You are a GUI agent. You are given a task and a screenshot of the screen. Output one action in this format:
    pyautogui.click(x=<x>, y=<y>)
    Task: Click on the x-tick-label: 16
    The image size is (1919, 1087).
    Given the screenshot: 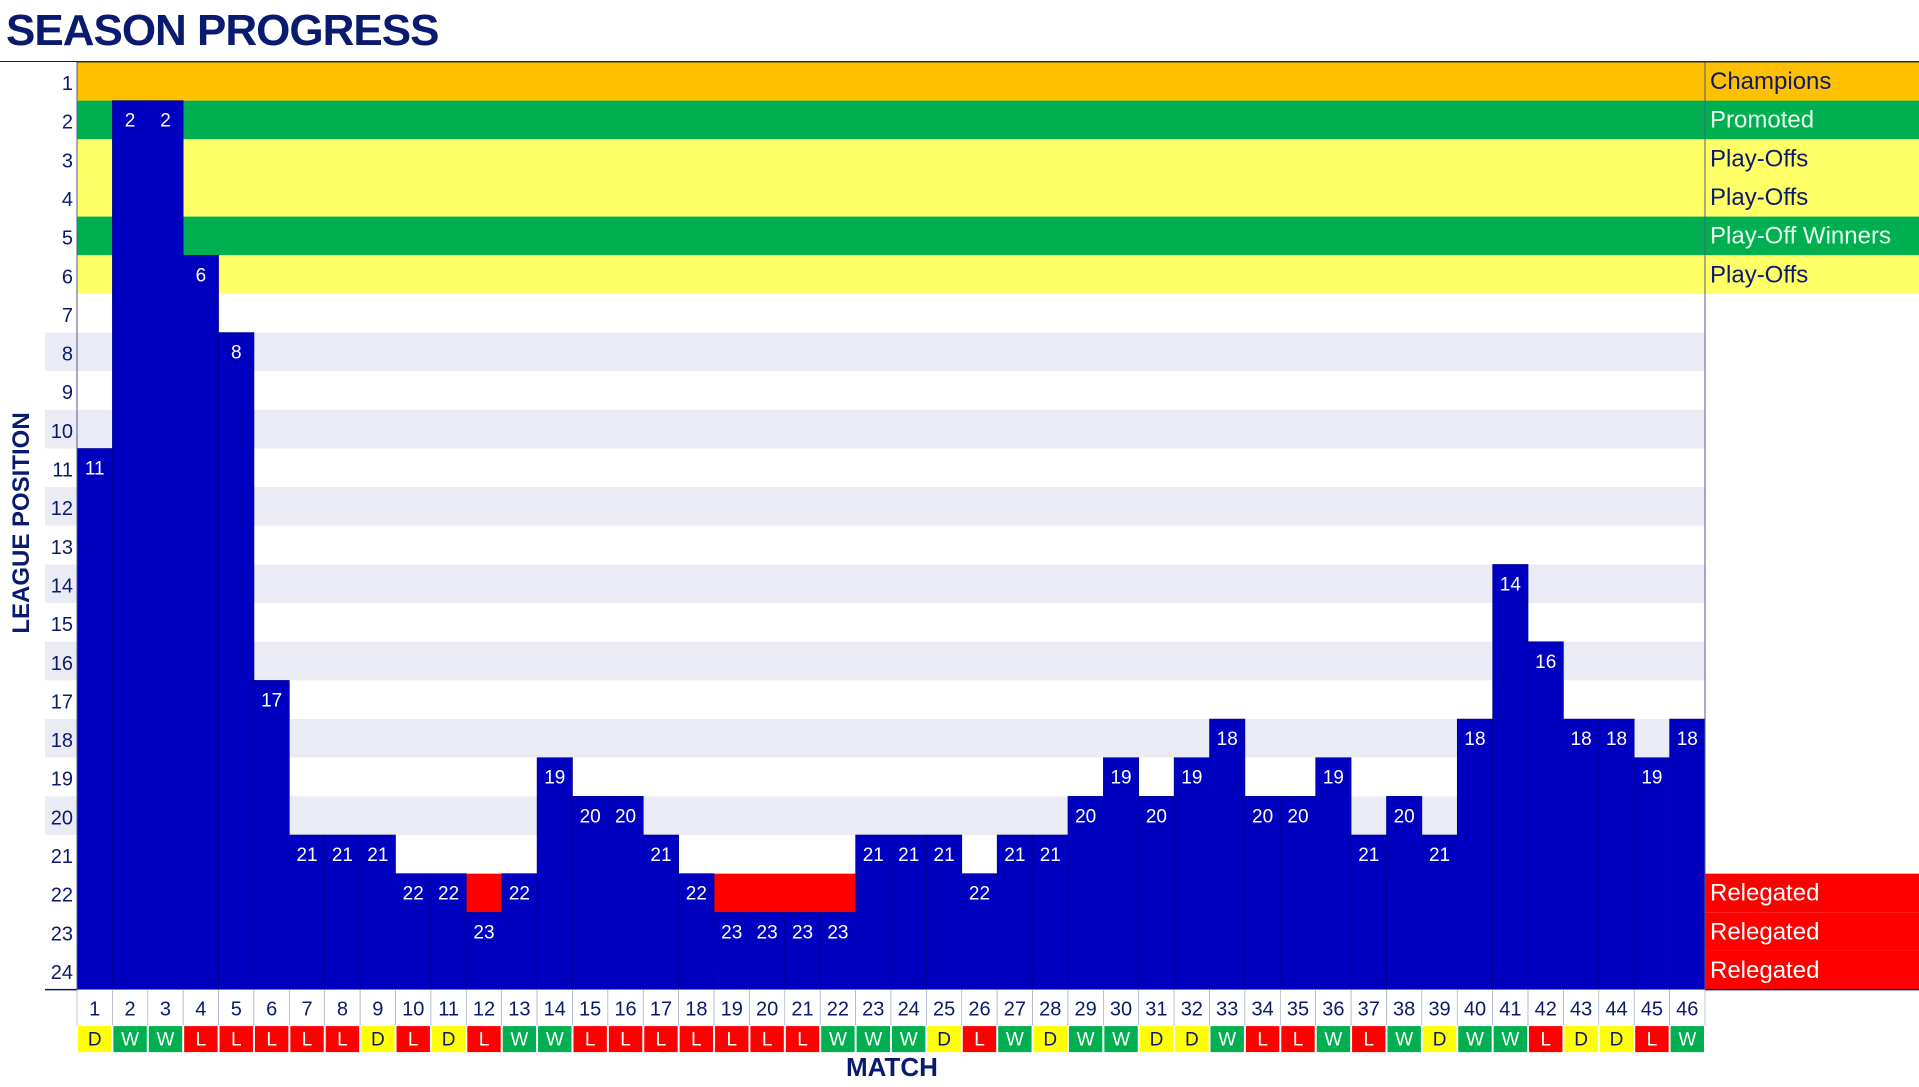 What is the action you would take?
    pyautogui.click(x=625, y=1010)
    